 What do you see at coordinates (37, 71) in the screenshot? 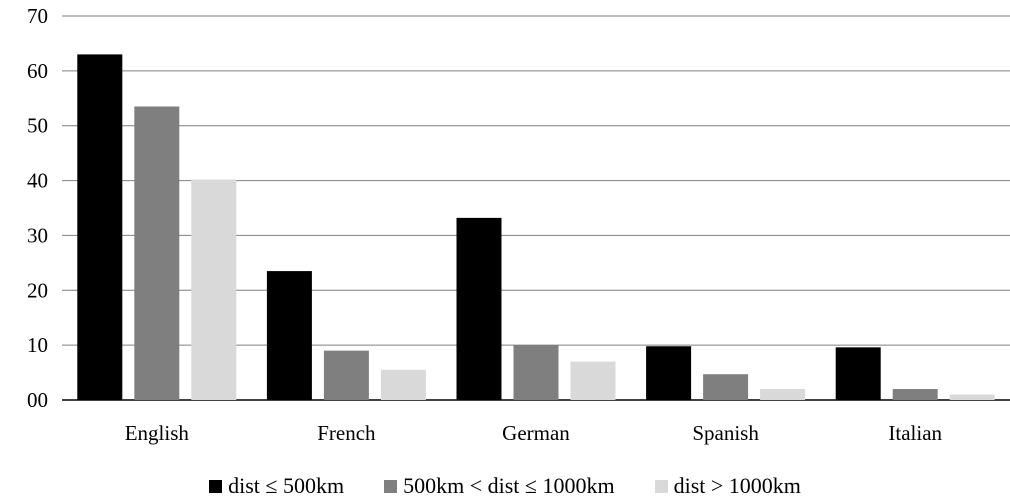
I see `y-tick-label: 60` at bounding box center [37, 71].